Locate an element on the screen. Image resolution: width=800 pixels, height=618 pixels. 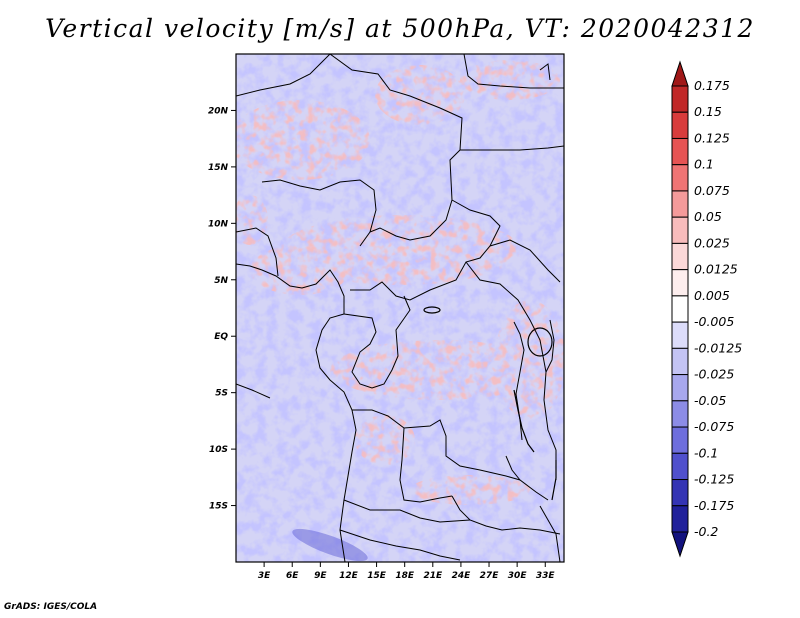
colorbar-label: 0.15 is located at coordinates (708, 111).